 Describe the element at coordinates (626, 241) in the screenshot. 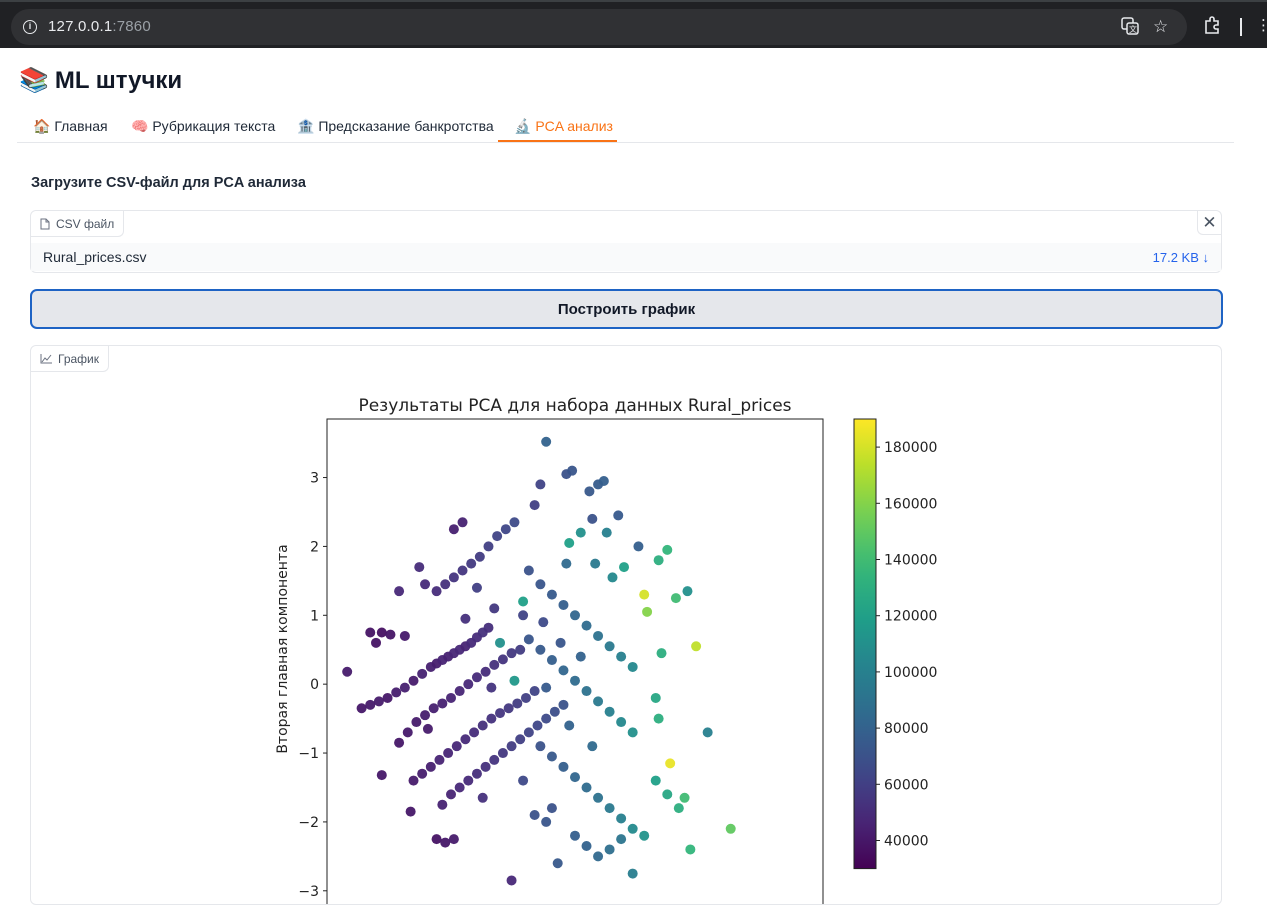

I see `csv-file-upload: CSV файл ✕ Rural_prices.csv 17.2 KB ↓` at that location.